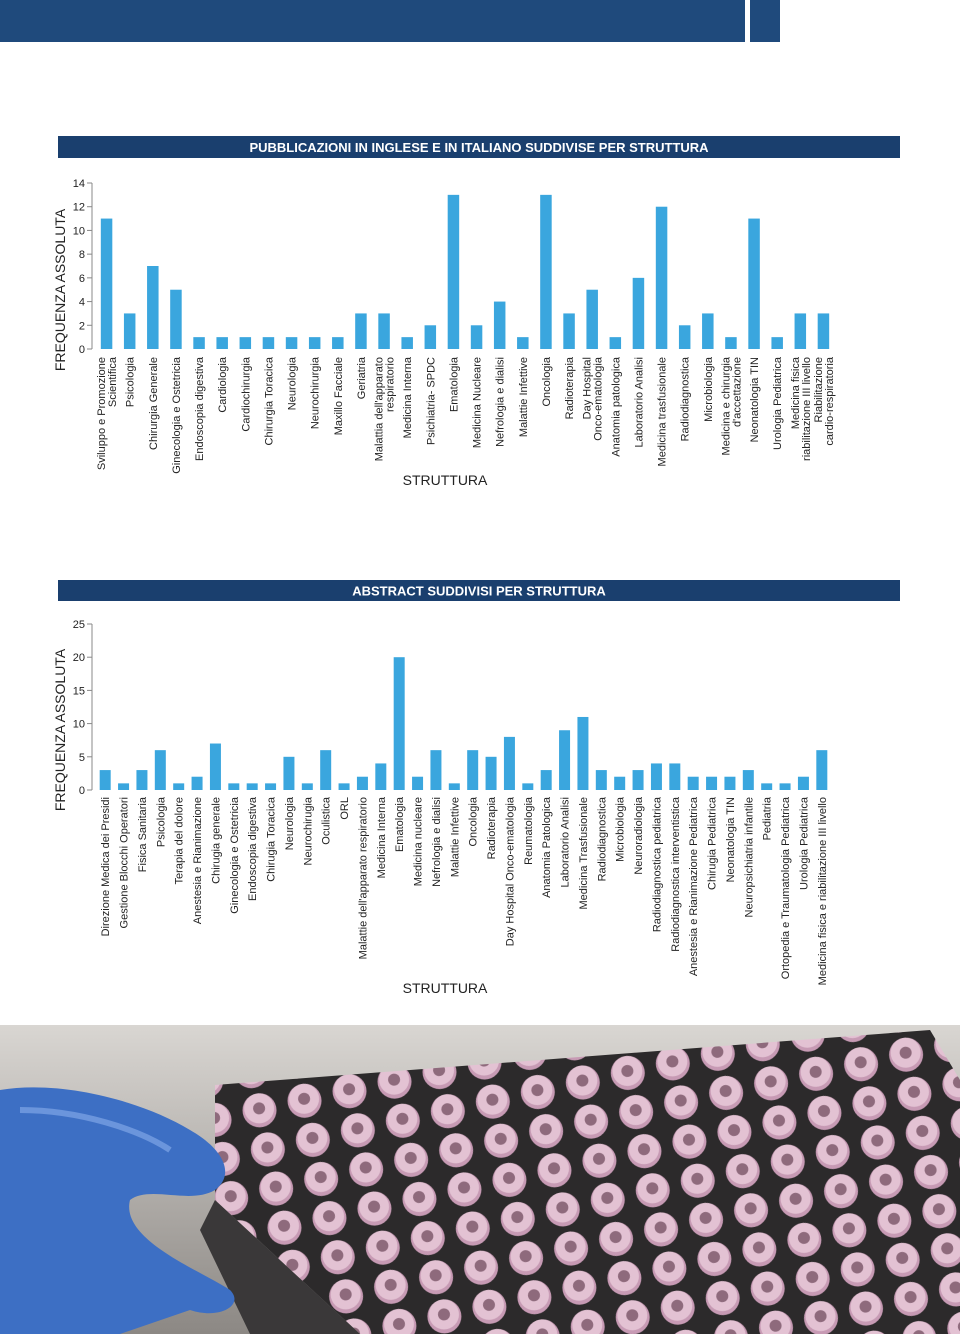 Image resolution: width=960 pixels, height=1334 pixels. I want to click on x-tick-label: Pediatria, so click(768, 818).